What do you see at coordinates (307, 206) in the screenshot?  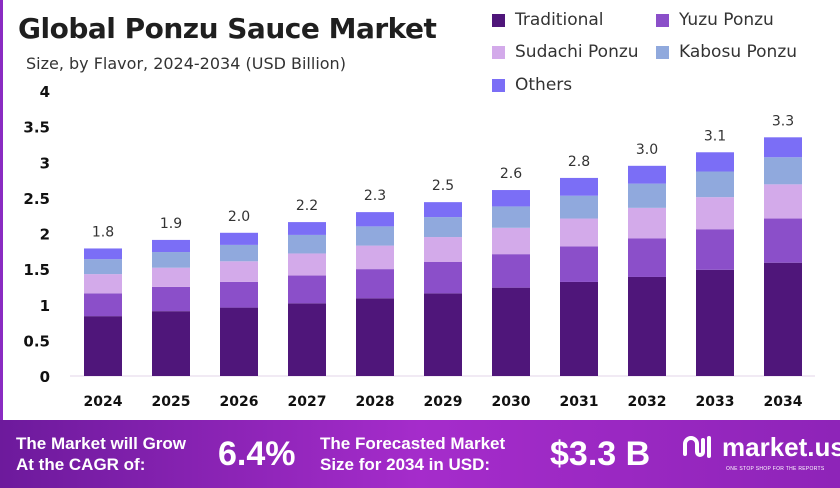 I see `bar-total-label: 2.2` at bounding box center [307, 206].